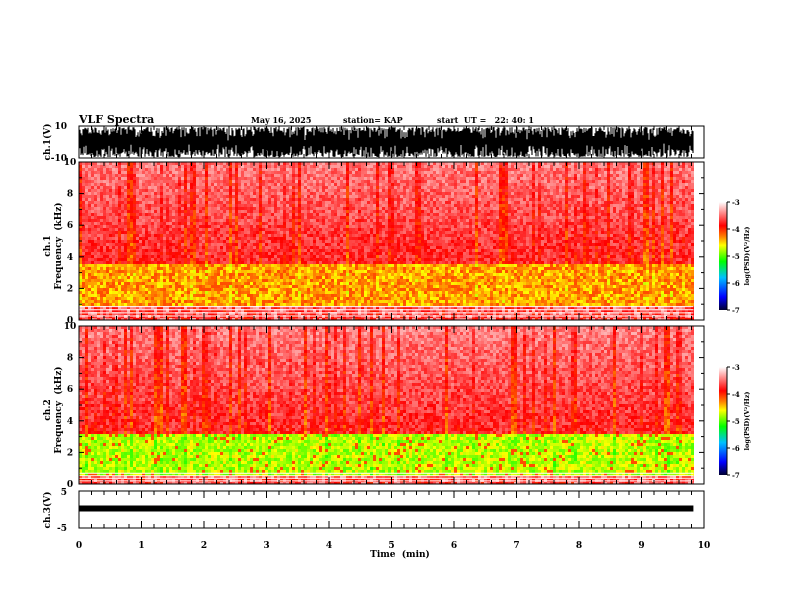 The width and height of the screenshot is (792, 612). I want to click on time-axis-title: Time (min), so click(400, 554).